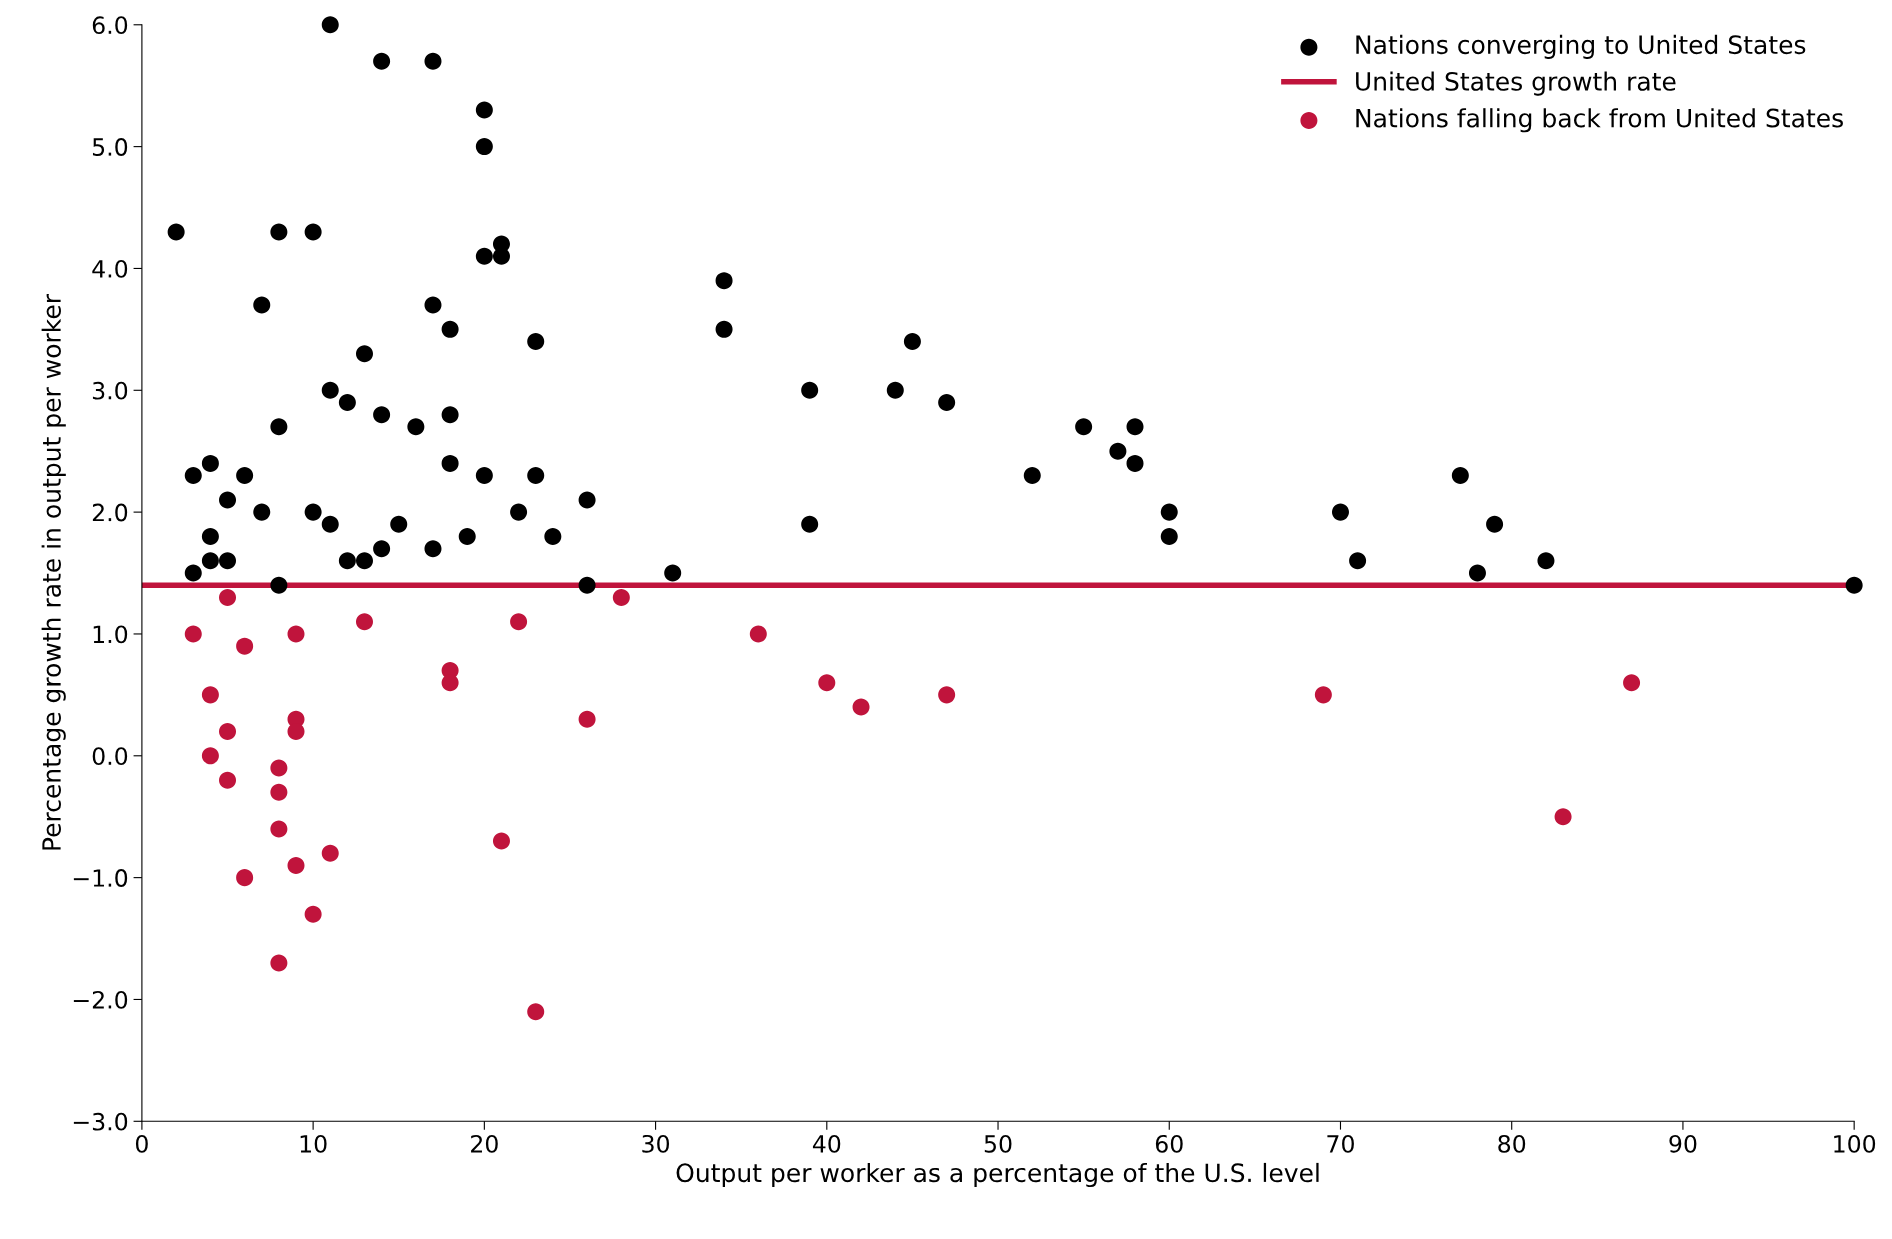 This screenshot has width=1892, height=1239. I want to click on y-tick-label: 0.0, so click(110, 756).